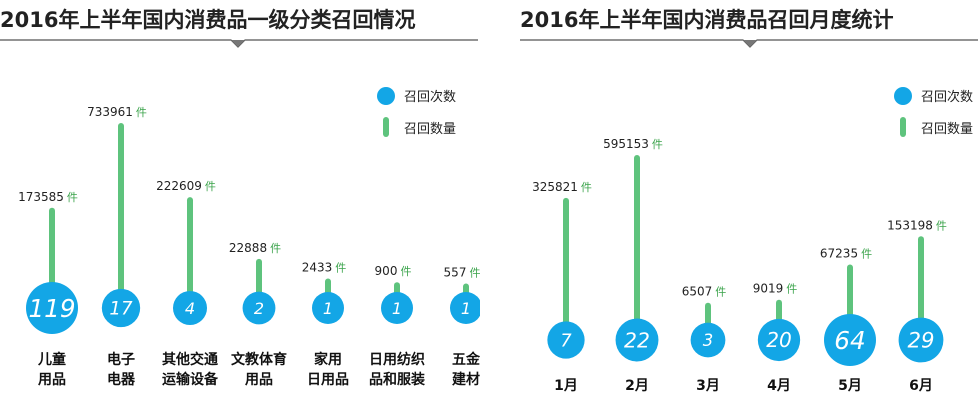 The image size is (980, 401). I want to click on category-label: 运输设备, so click(190, 379).